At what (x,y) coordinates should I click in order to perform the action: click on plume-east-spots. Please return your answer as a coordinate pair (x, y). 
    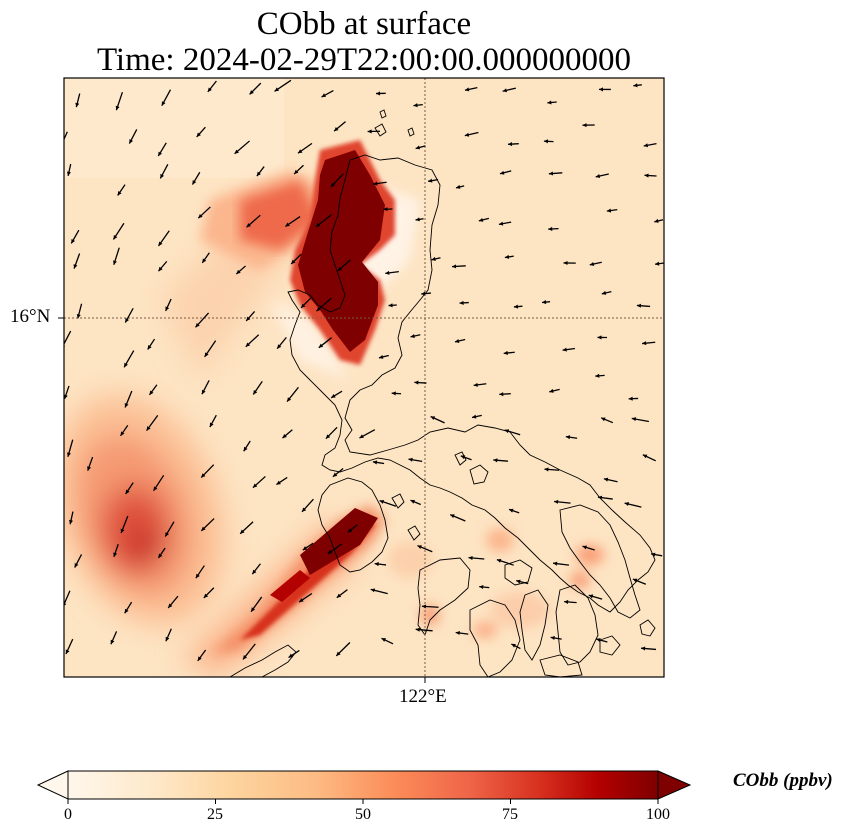
    Looking at the image, I should click on (496, 583).